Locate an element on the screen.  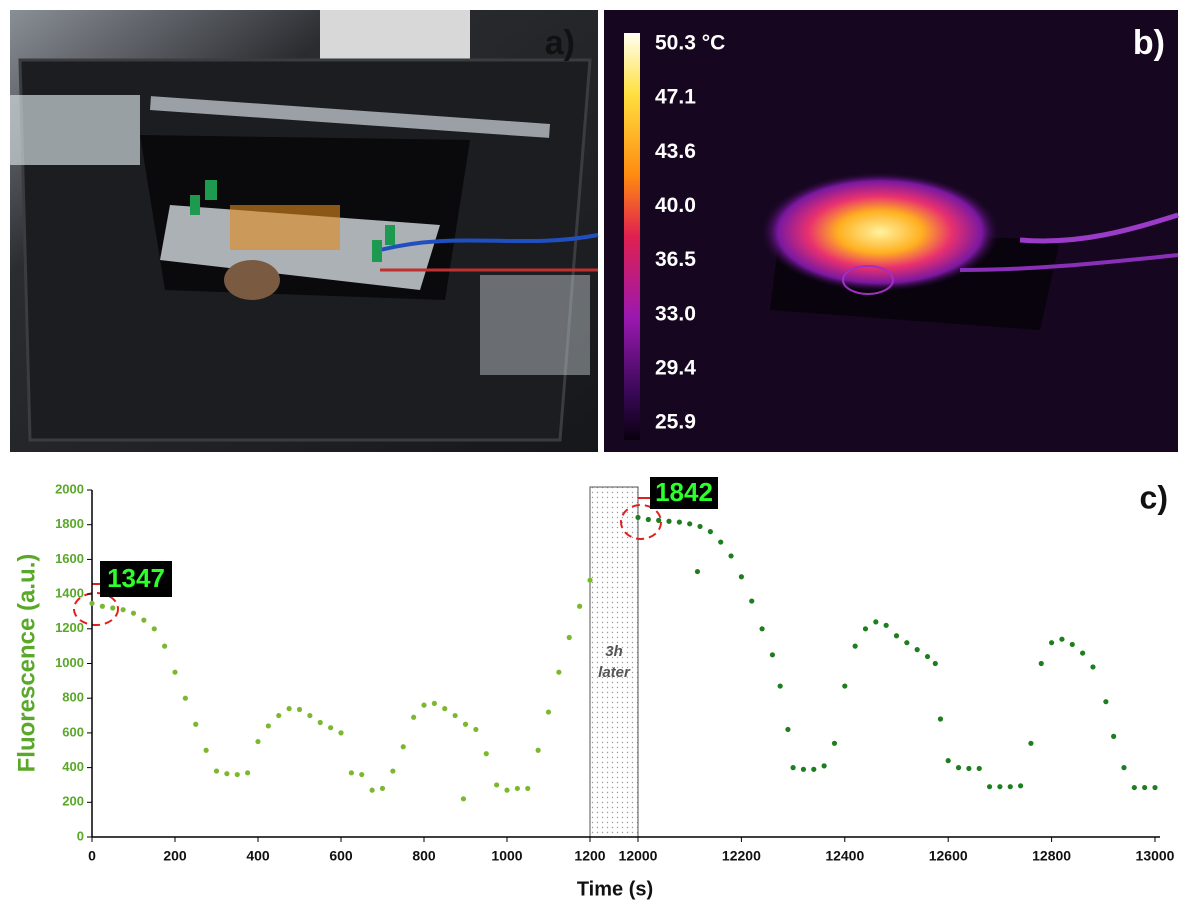
annotation: 1842 is located at coordinates (684, 492).